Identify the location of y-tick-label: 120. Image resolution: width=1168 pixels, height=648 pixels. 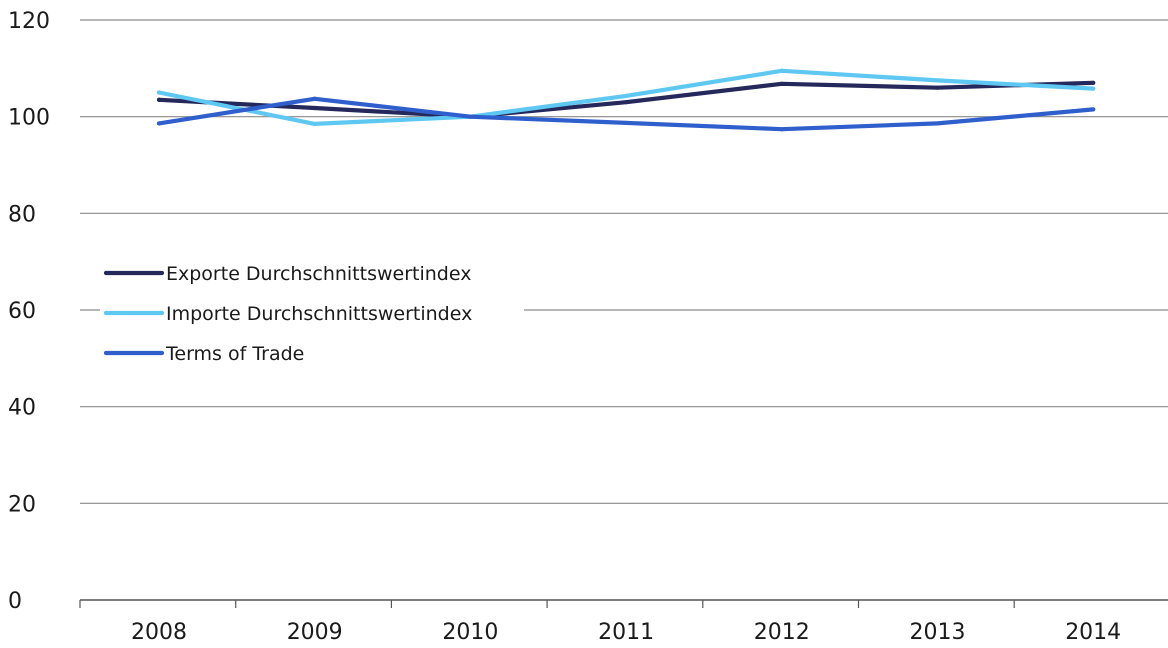
(29, 21).